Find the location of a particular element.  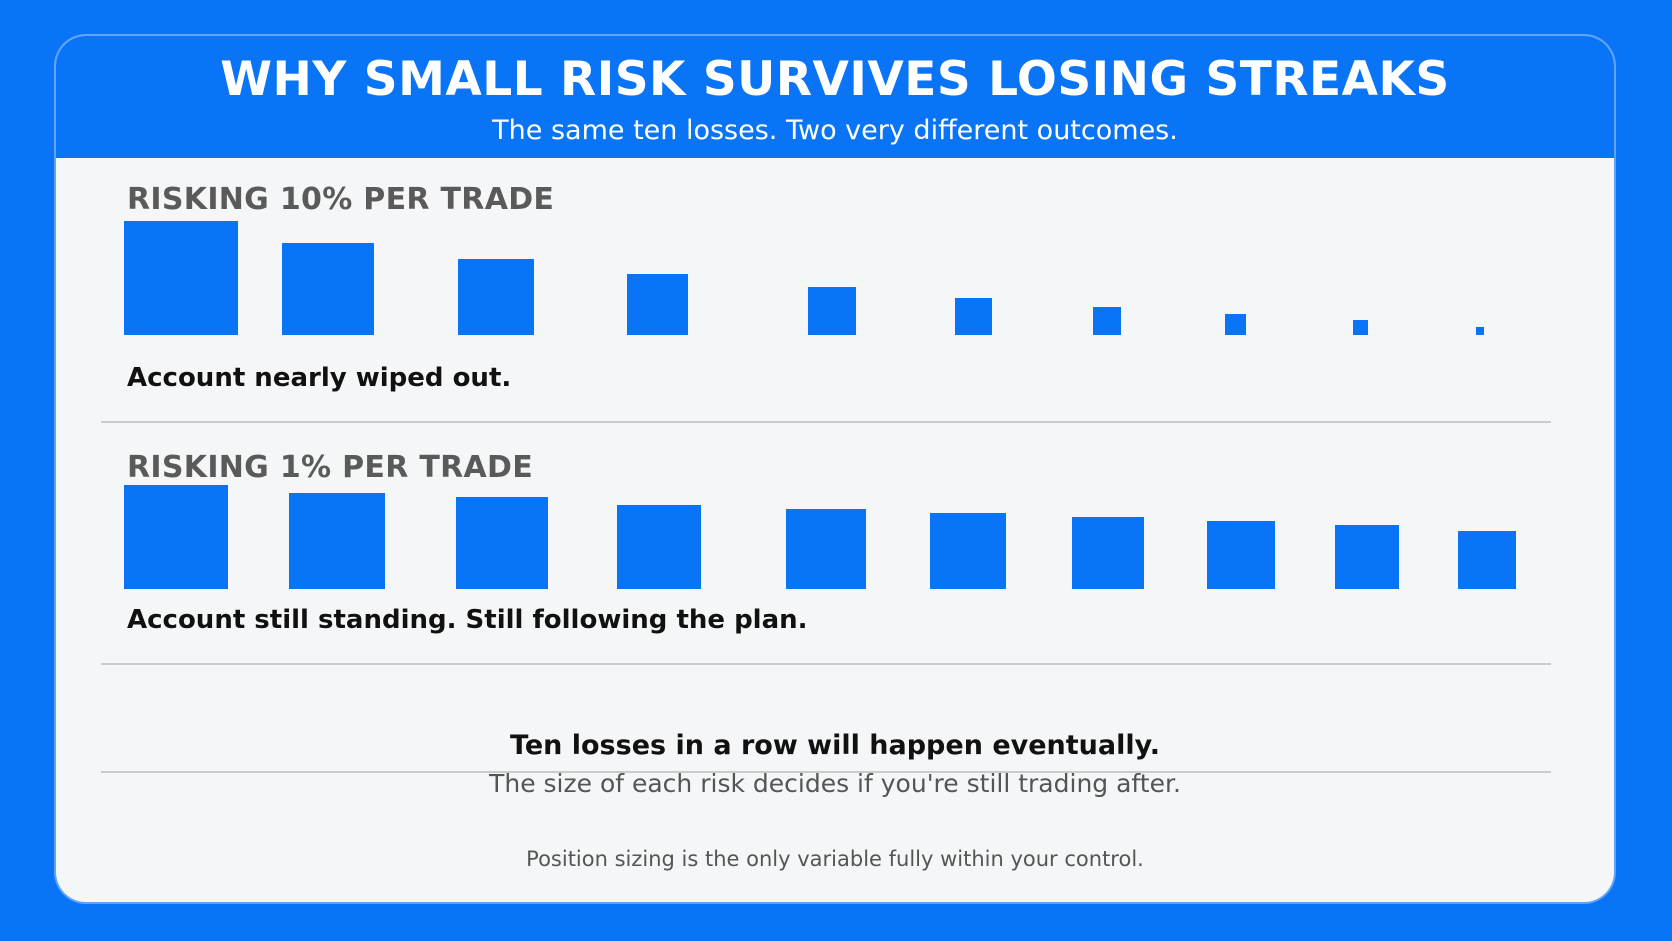

caption-10-percent: Account nearly wiped out. is located at coordinates (319, 378).